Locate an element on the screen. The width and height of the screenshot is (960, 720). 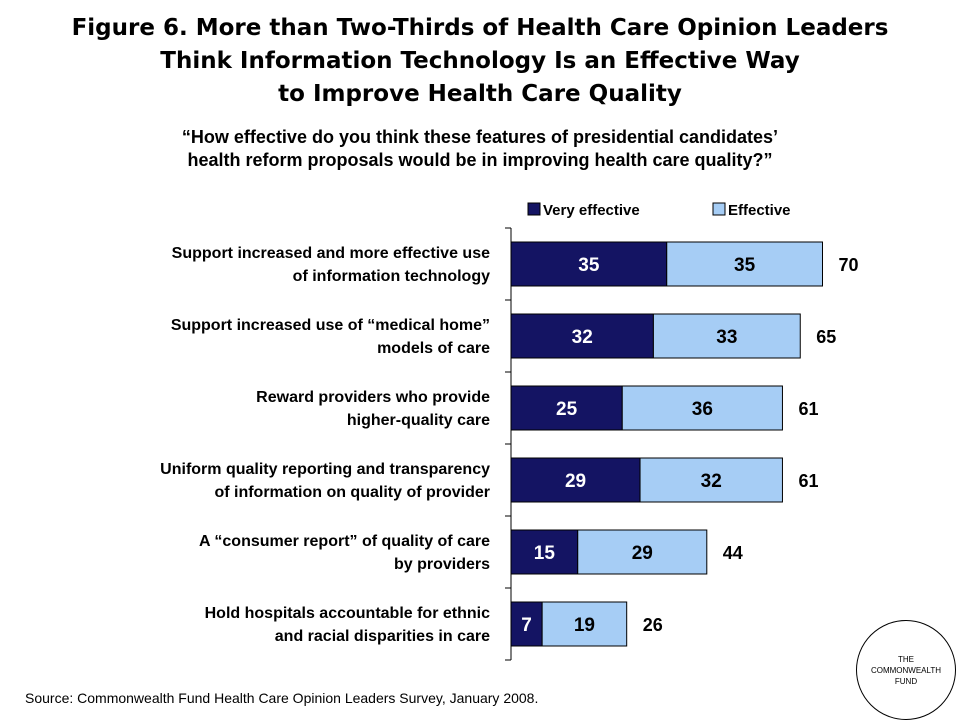
bar-value-label: 15 is located at coordinates (545, 553).